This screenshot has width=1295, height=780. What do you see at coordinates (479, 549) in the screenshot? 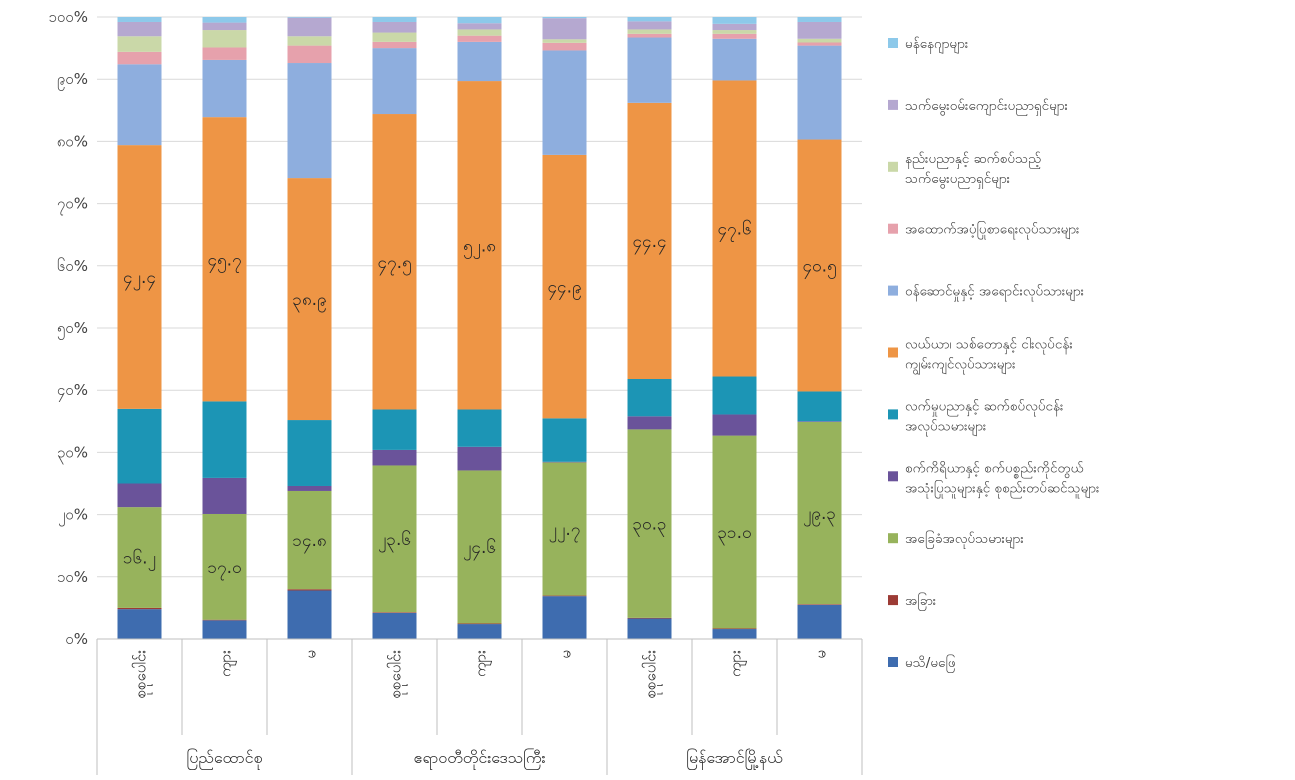
I see `data-label: ၂၄.၆` at bounding box center [479, 549].